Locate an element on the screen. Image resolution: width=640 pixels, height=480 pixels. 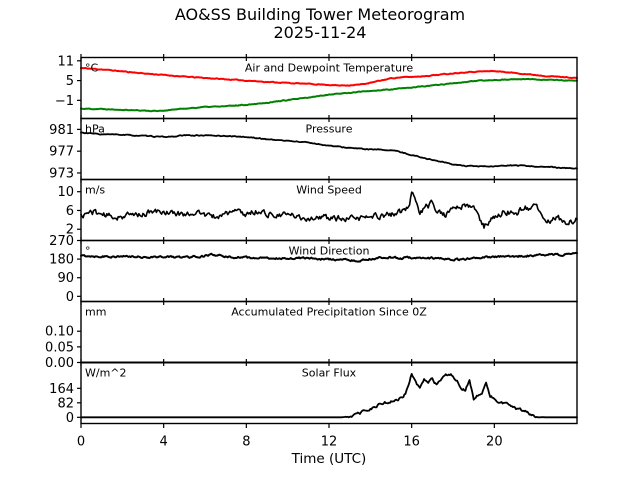
x-tick-label: 16 is located at coordinates (411, 442).